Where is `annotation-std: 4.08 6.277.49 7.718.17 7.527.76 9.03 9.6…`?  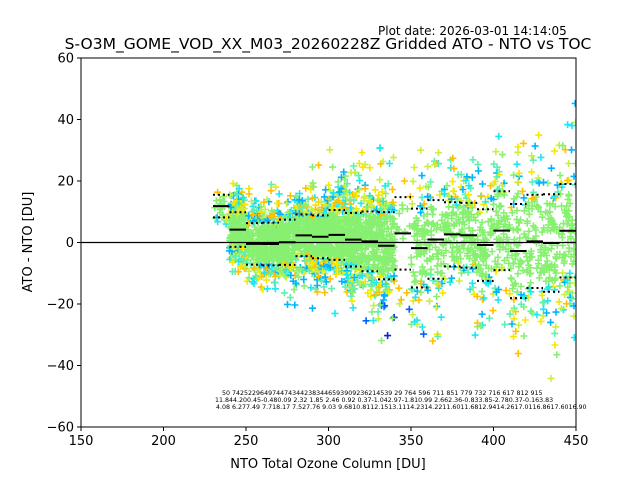
annotation-std: 4.08 6.277.49 7.718.17 7.527.76 9.03 9.6… is located at coordinates (401, 407).